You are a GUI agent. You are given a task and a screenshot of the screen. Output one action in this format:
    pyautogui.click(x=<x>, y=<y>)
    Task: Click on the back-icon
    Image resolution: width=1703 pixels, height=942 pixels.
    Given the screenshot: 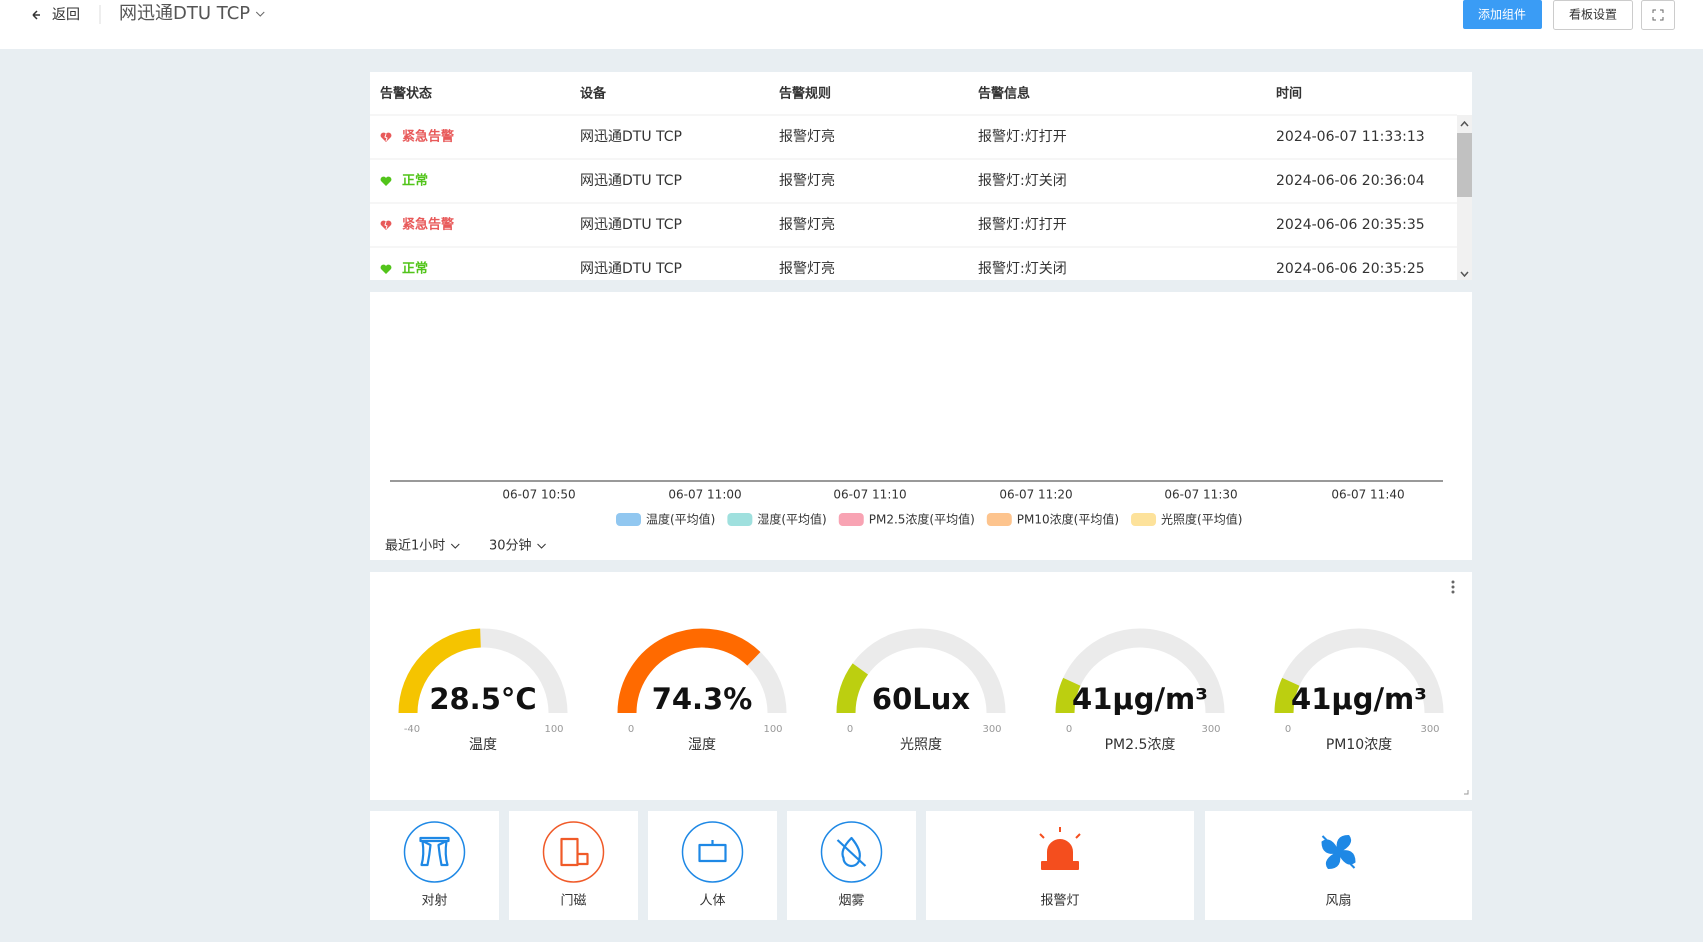 What is the action you would take?
    pyautogui.click(x=36, y=15)
    